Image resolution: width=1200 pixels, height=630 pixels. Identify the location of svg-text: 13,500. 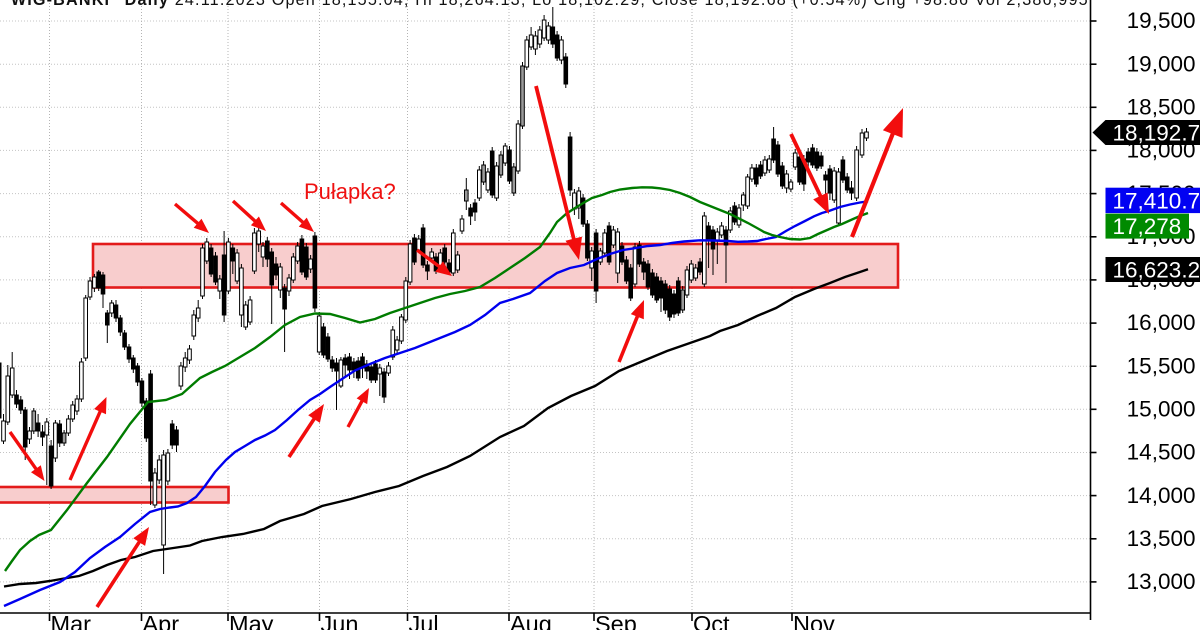
(1161, 538).